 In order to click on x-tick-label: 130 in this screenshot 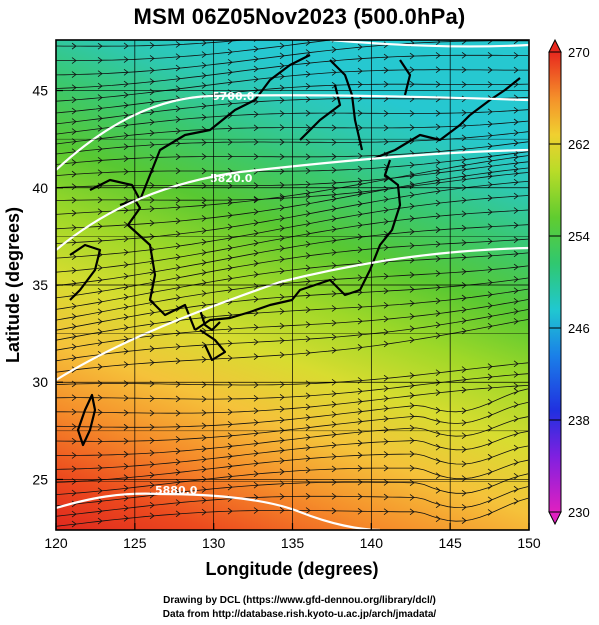, I will do `click(214, 543)`.